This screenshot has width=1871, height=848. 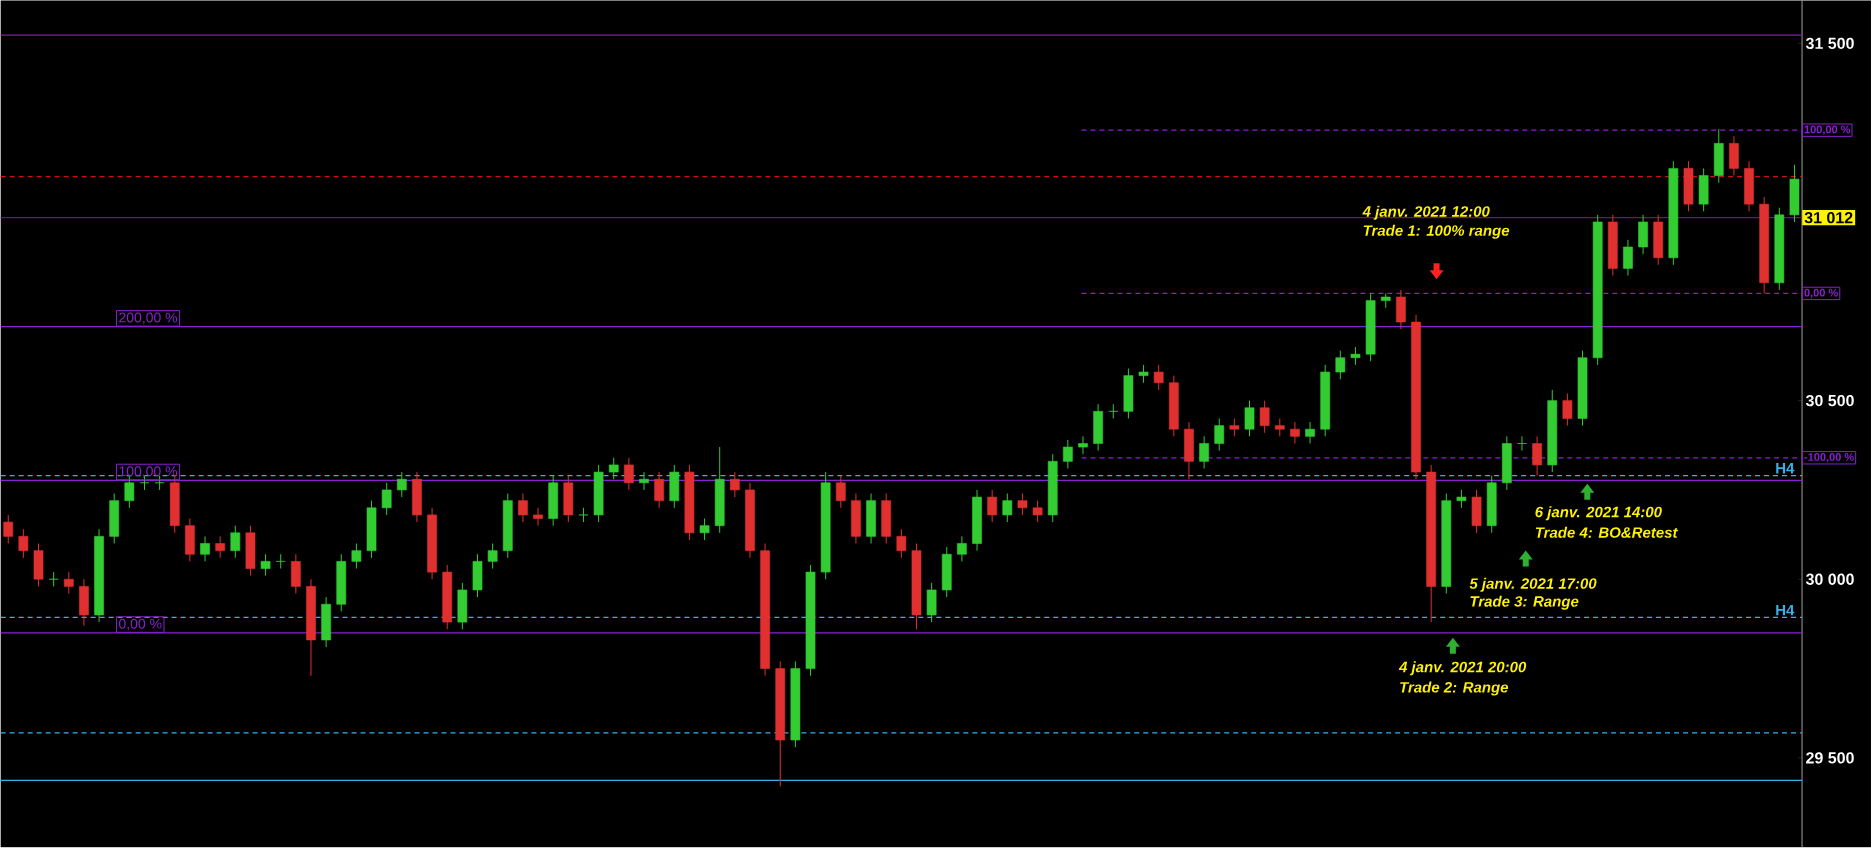 I want to click on annotation: Trade 2: Range, so click(x=1454, y=688).